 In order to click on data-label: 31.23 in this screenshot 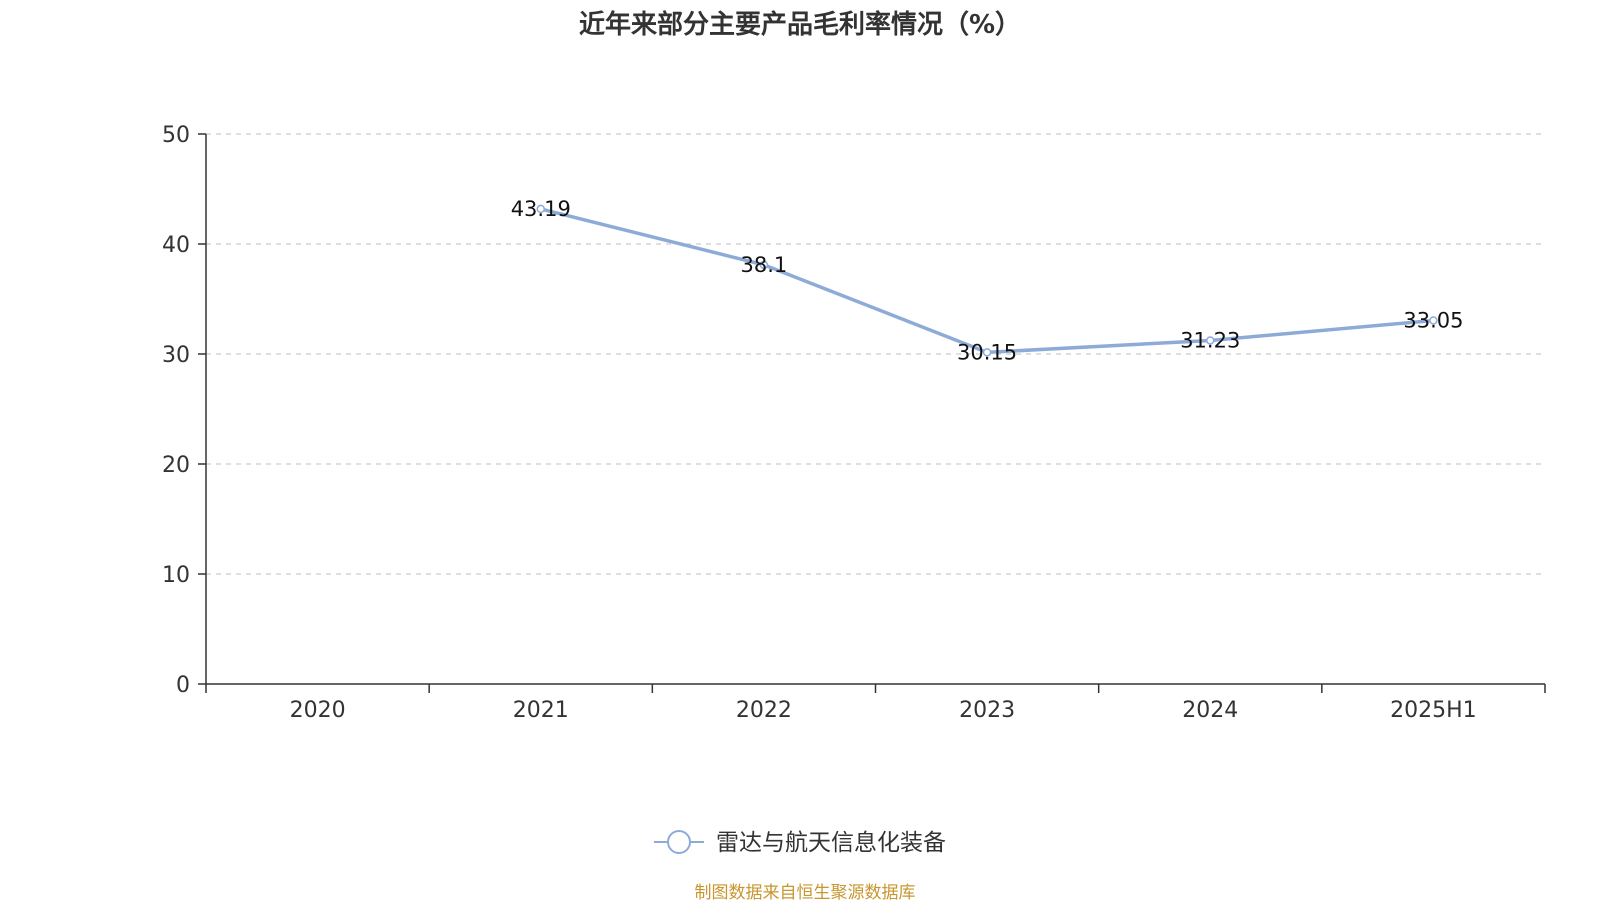, I will do `click(1210, 340)`.